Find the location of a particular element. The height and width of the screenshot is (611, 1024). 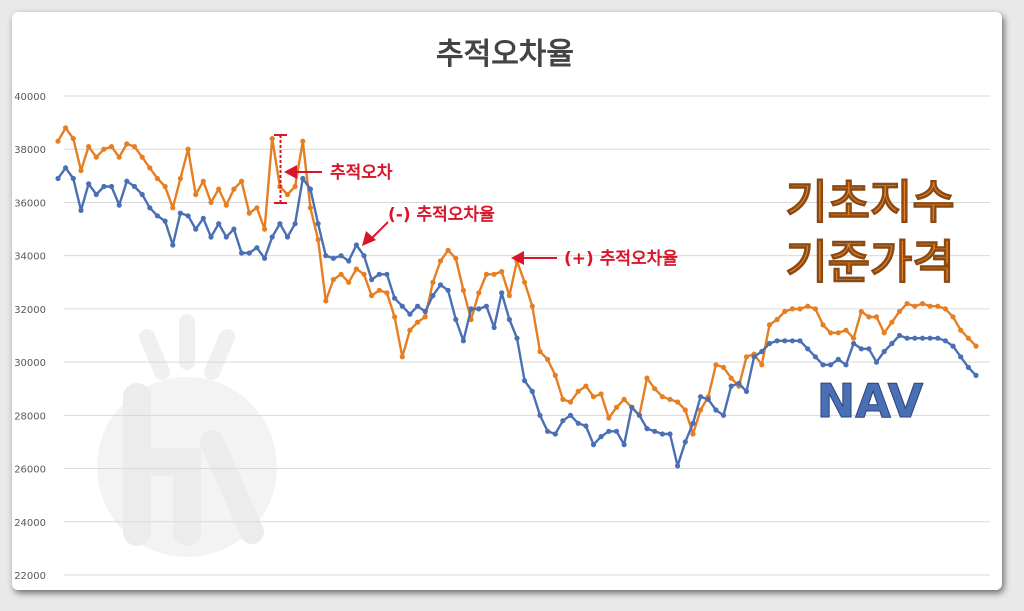

y-tick-label: 28000 is located at coordinates (30, 416).